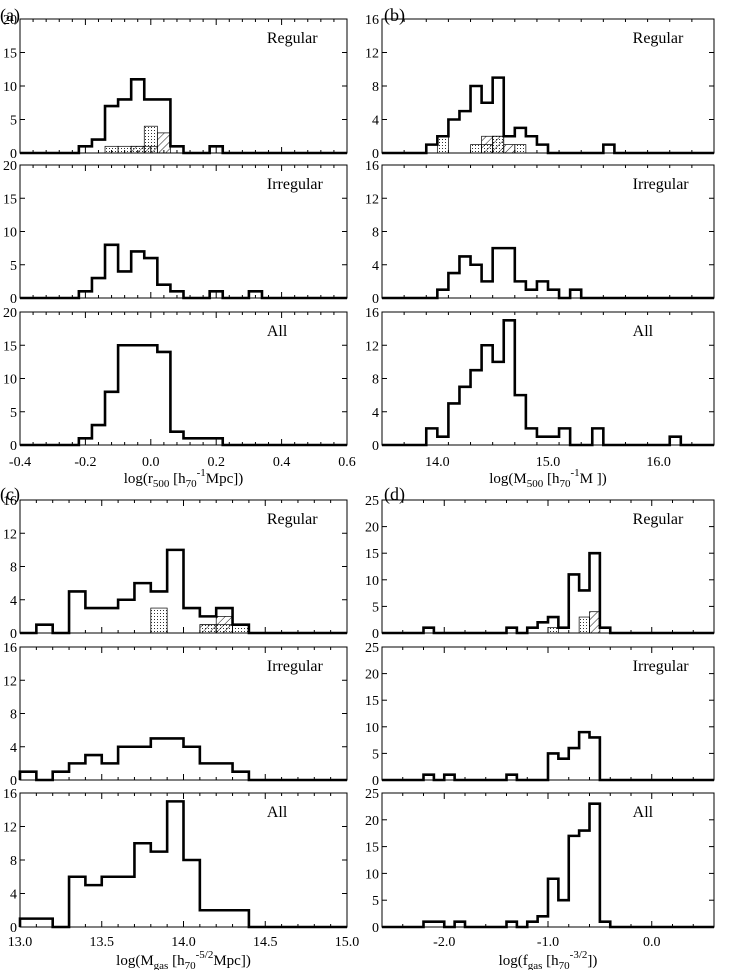 Image resolution: width=739 pixels, height=970 pixels. What do you see at coordinates (548, 378) in the screenshot?
I see `axes-frame` at bounding box center [548, 378].